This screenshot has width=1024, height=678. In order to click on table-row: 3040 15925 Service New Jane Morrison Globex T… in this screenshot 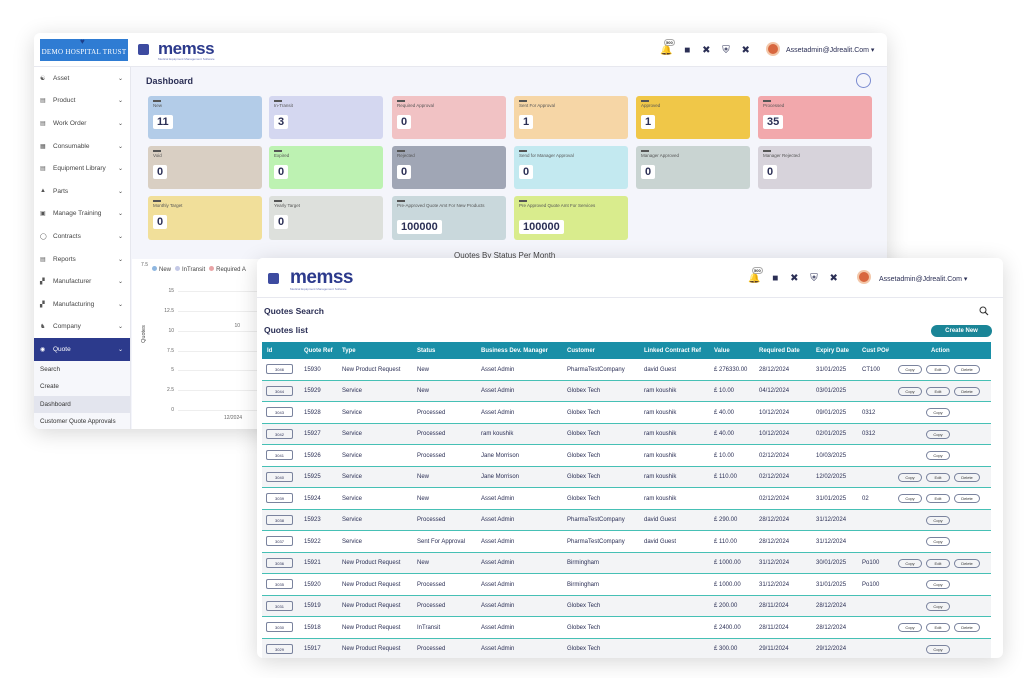, I will do `click(626, 477)`.